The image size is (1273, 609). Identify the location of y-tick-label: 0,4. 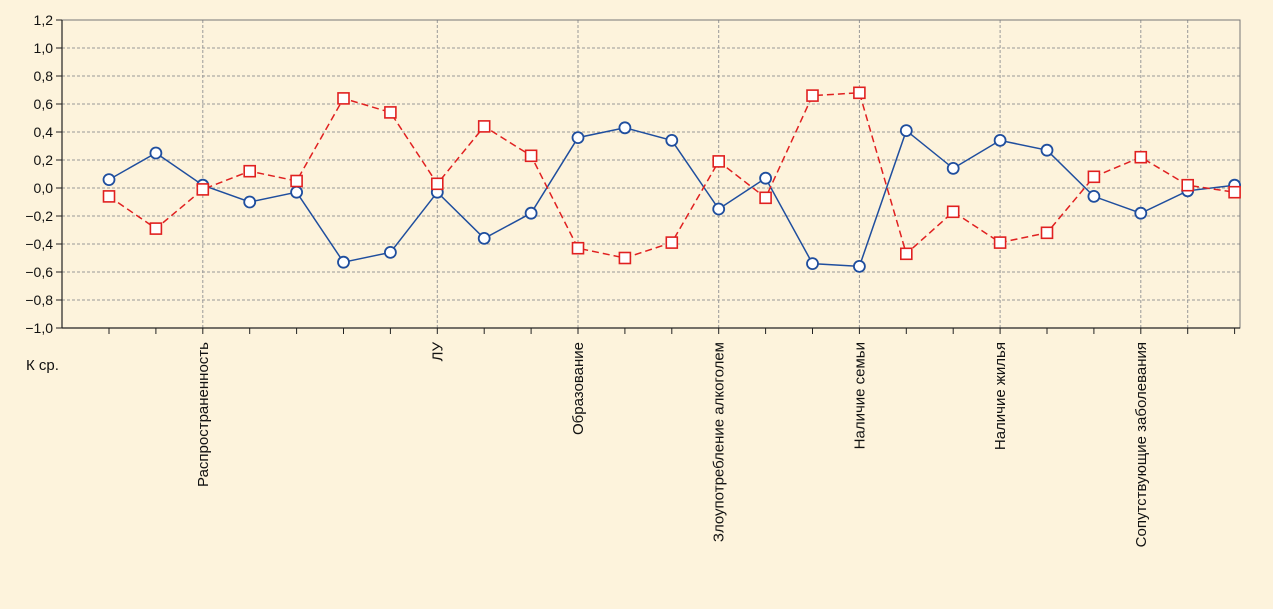
(44, 132).